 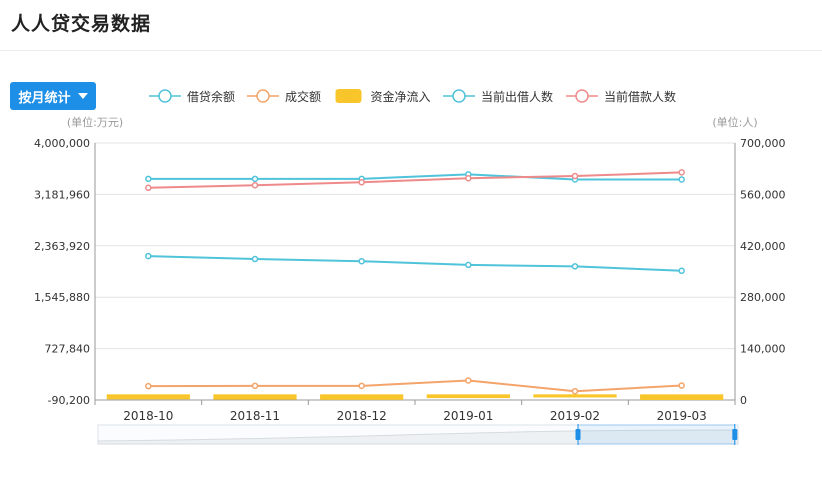 What do you see at coordinates (763, 194) in the screenshot?
I see `right-axis-tick-label: 560,000` at bounding box center [763, 194].